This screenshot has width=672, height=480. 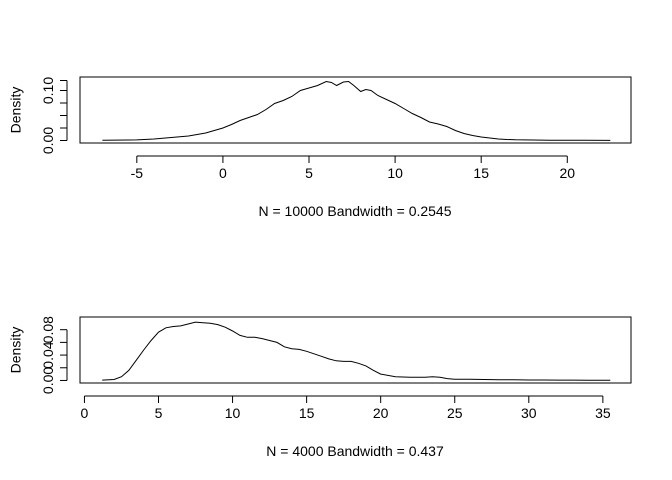 What do you see at coordinates (48, 90) in the screenshot?
I see `y-tick-label: 0.10` at bounding box center [48, 90].